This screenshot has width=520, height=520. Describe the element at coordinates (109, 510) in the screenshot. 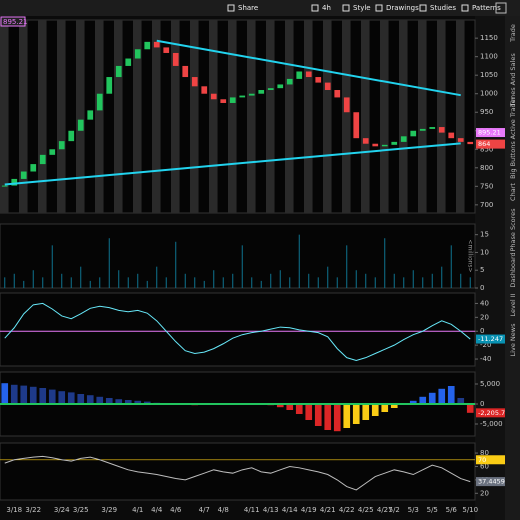

I see `x-tick-label: 3/29` at that location.